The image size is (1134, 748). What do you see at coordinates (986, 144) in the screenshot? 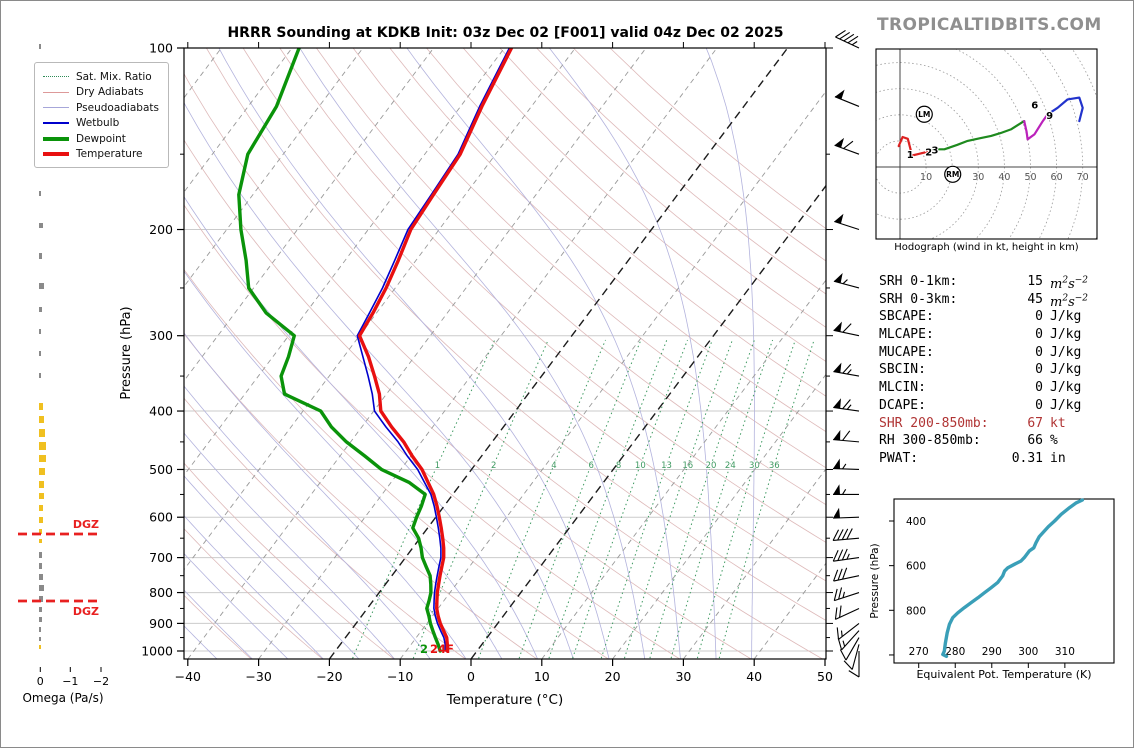
I see `hodograph-clipped: 1020304050607012369LMRM` at bounding box center [986, 144].